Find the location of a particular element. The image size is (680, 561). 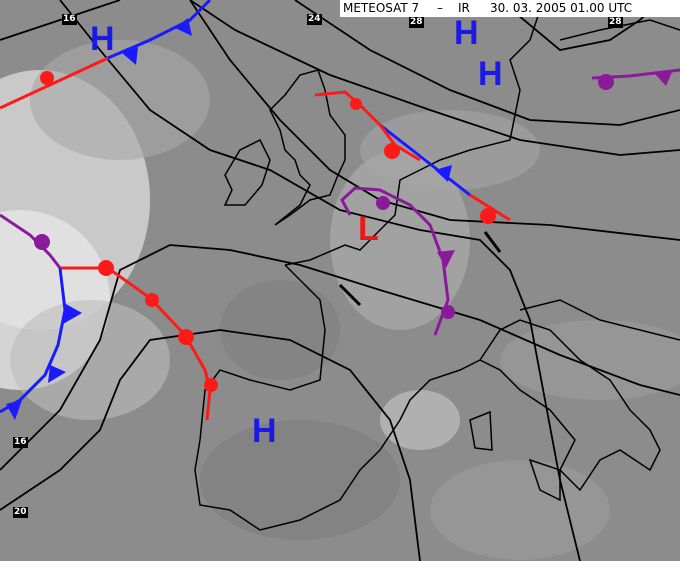

occluded-front-france is located at coordinates (397, 261).